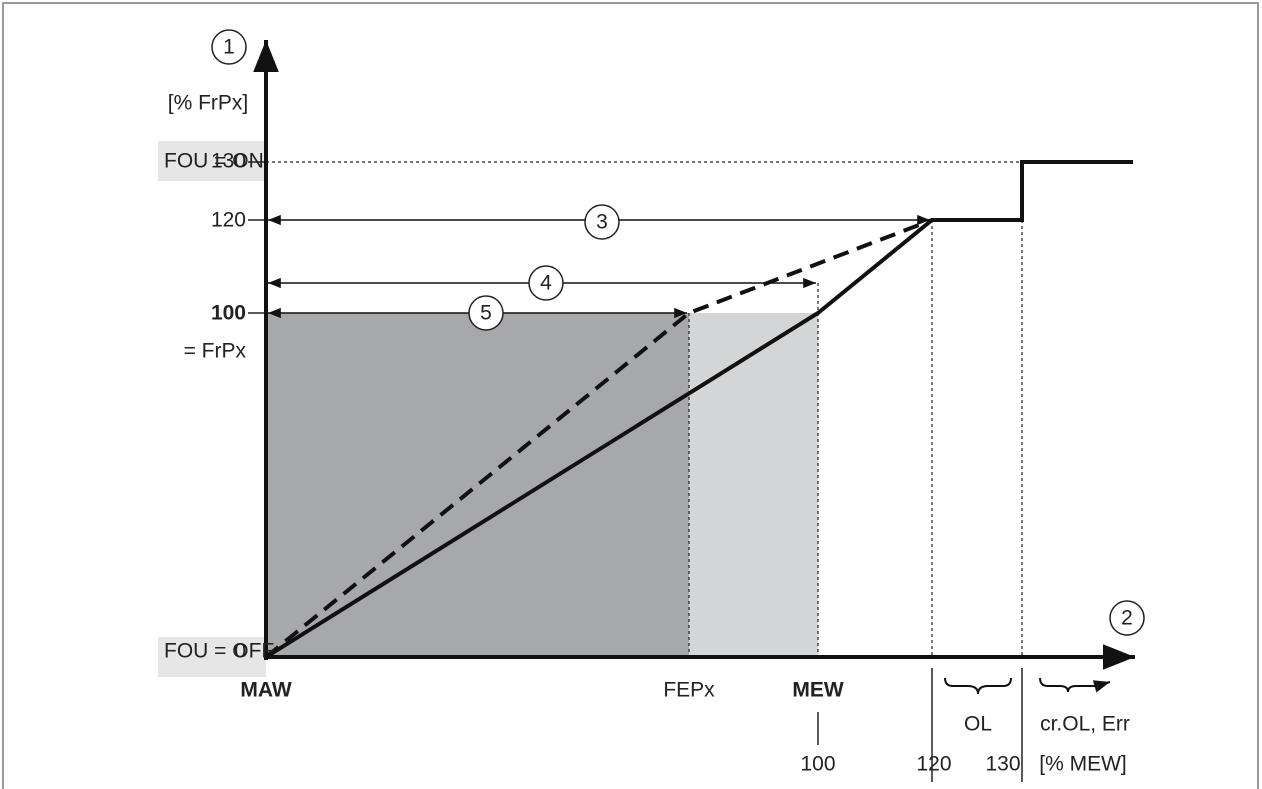  I want to click on marker: 2, so click(1127, 618).